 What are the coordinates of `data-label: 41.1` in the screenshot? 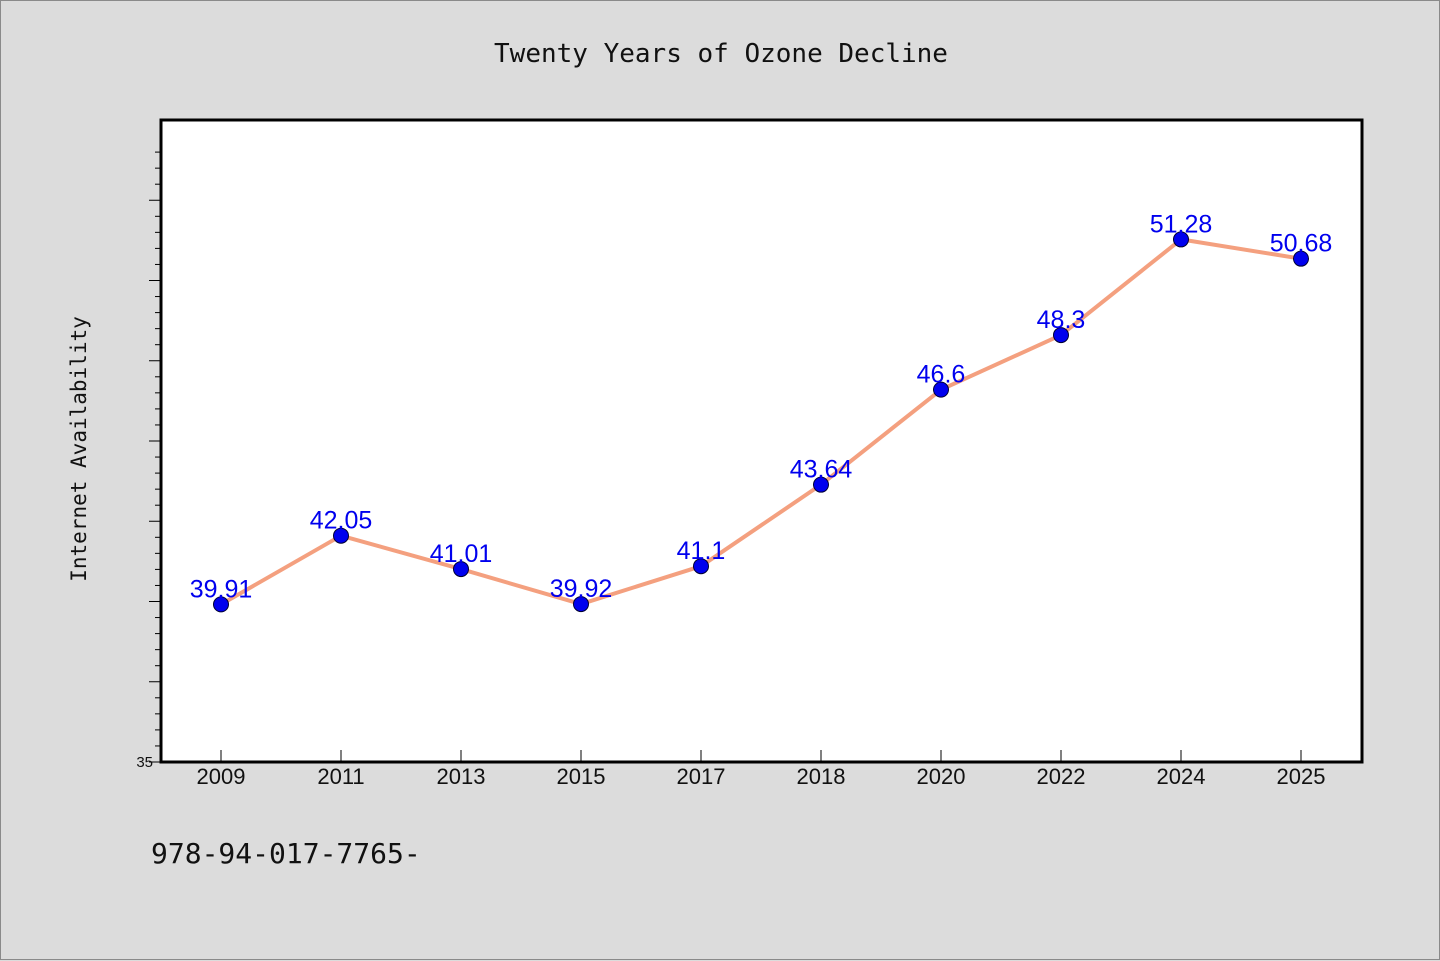 It's located at (701, 551).